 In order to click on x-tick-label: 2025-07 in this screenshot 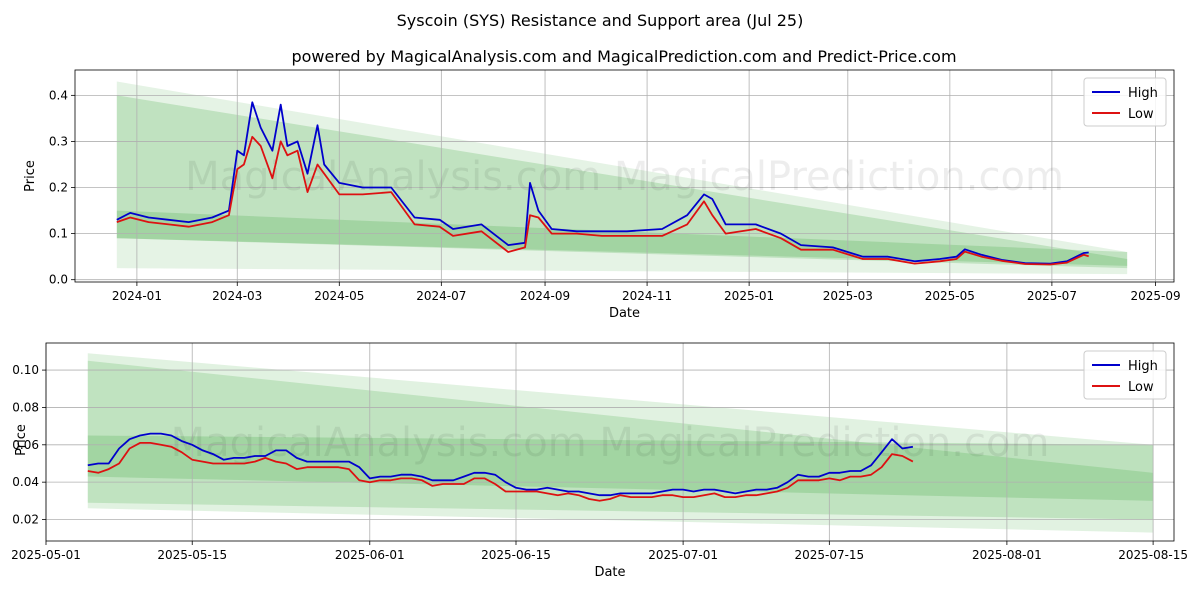, I will do `click(1052, 296)`.